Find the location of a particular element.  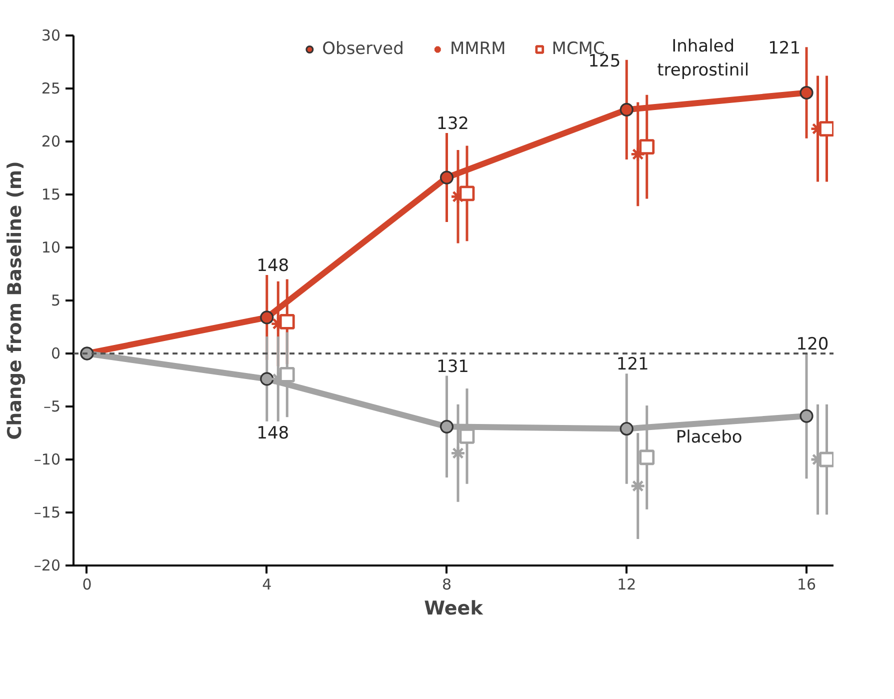

annotation: Placebo is located at coordinates (709, 437).